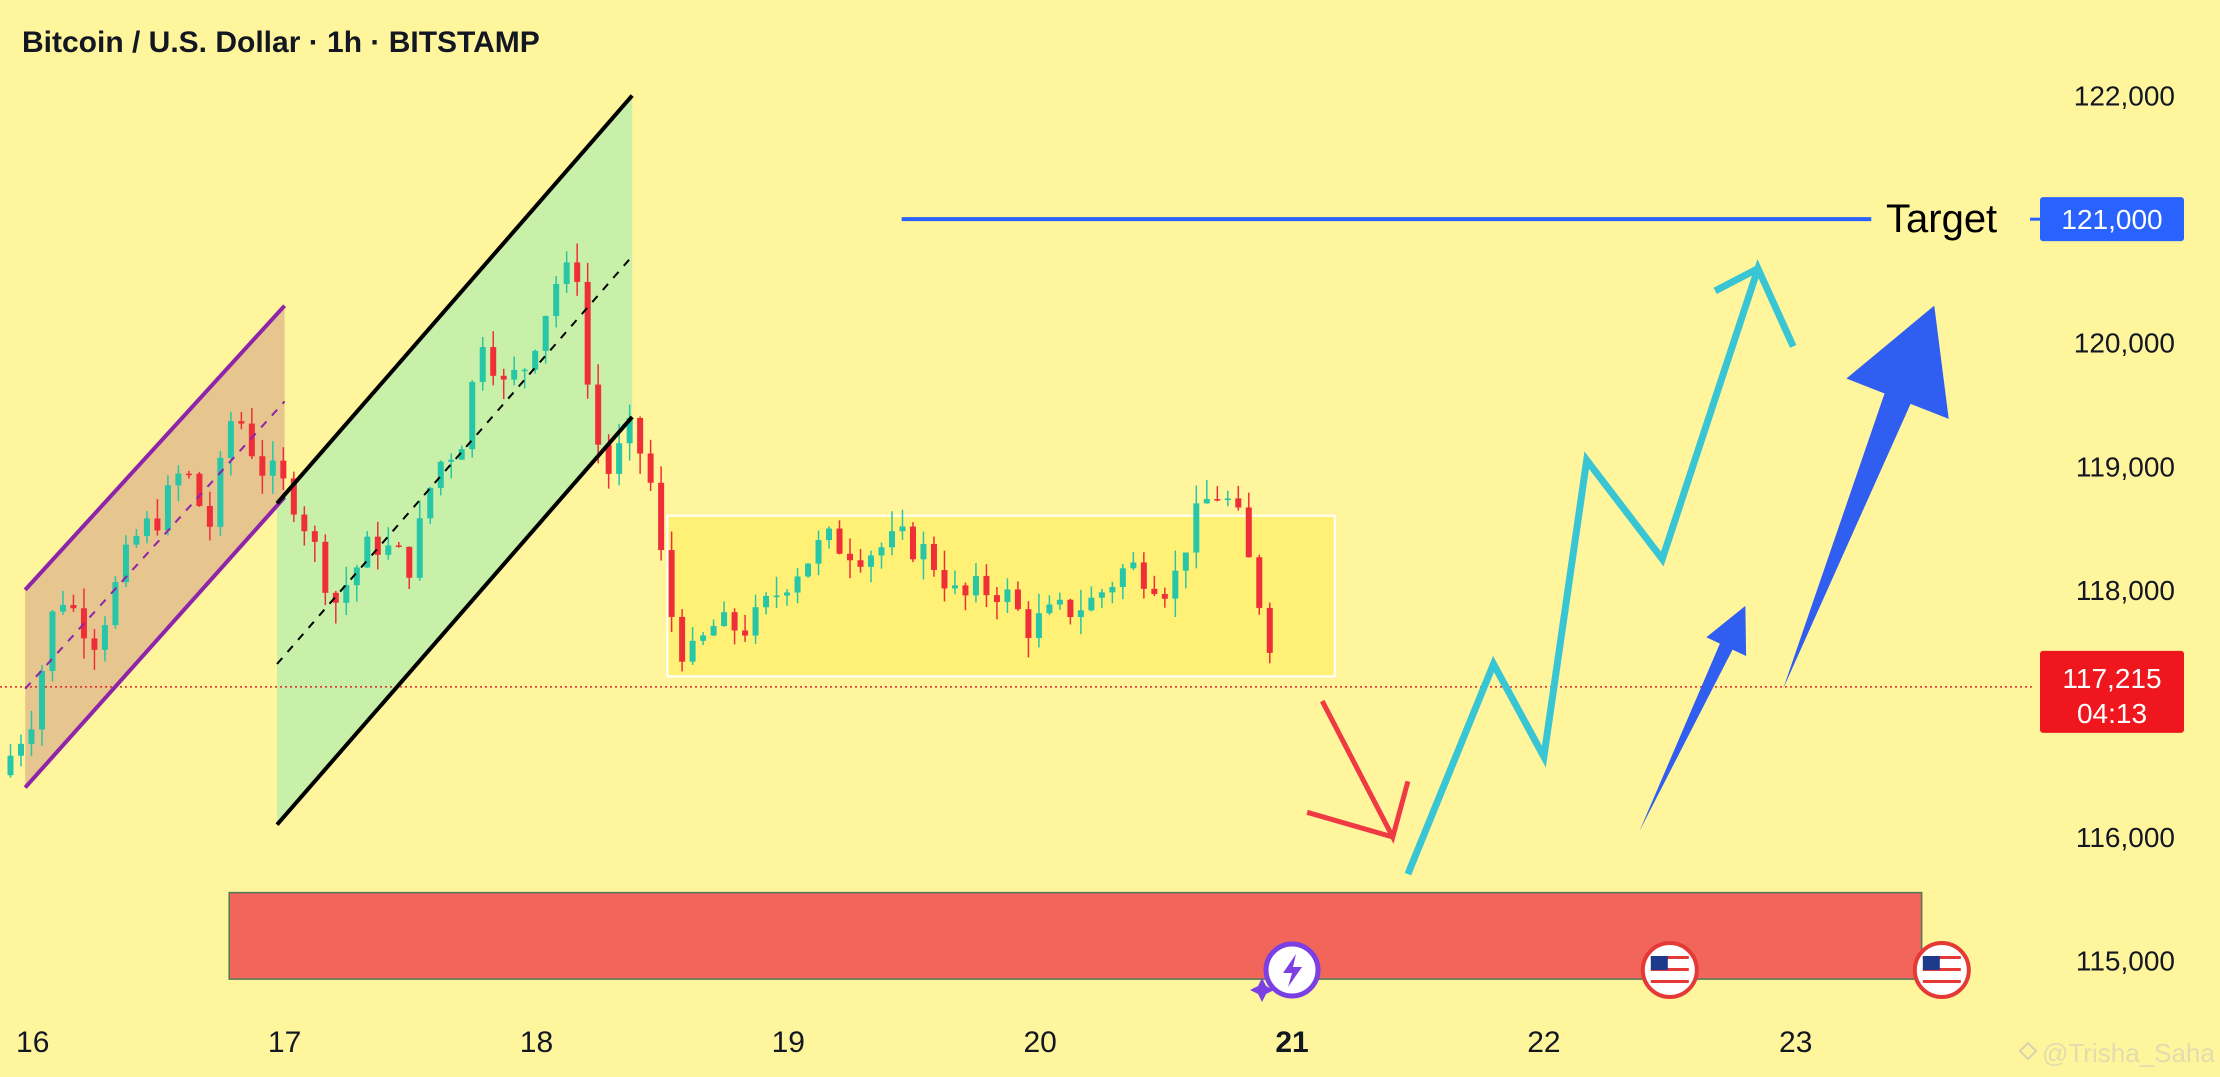  Describe the element at coordinates (1866, 497) in the screenshot. I see `big-up-arrow` at that location.